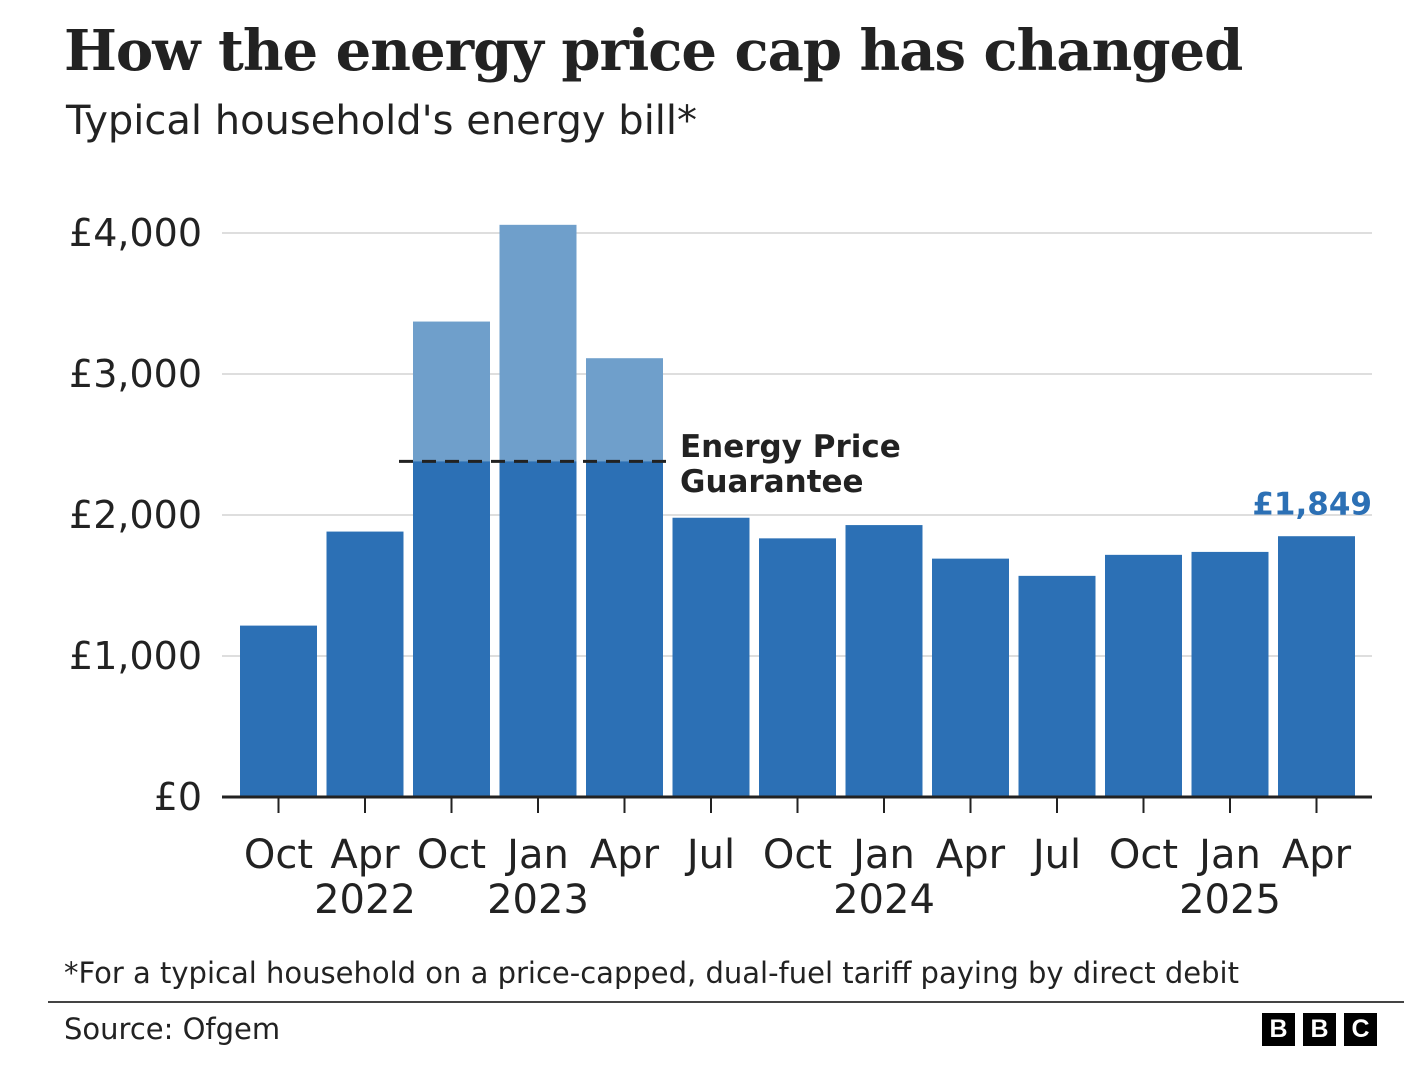 The image size is (1410, 1080). Describe the element at coordinates (1230, 900) in the screenshot. I see `x-year-label: 2025` at that location.